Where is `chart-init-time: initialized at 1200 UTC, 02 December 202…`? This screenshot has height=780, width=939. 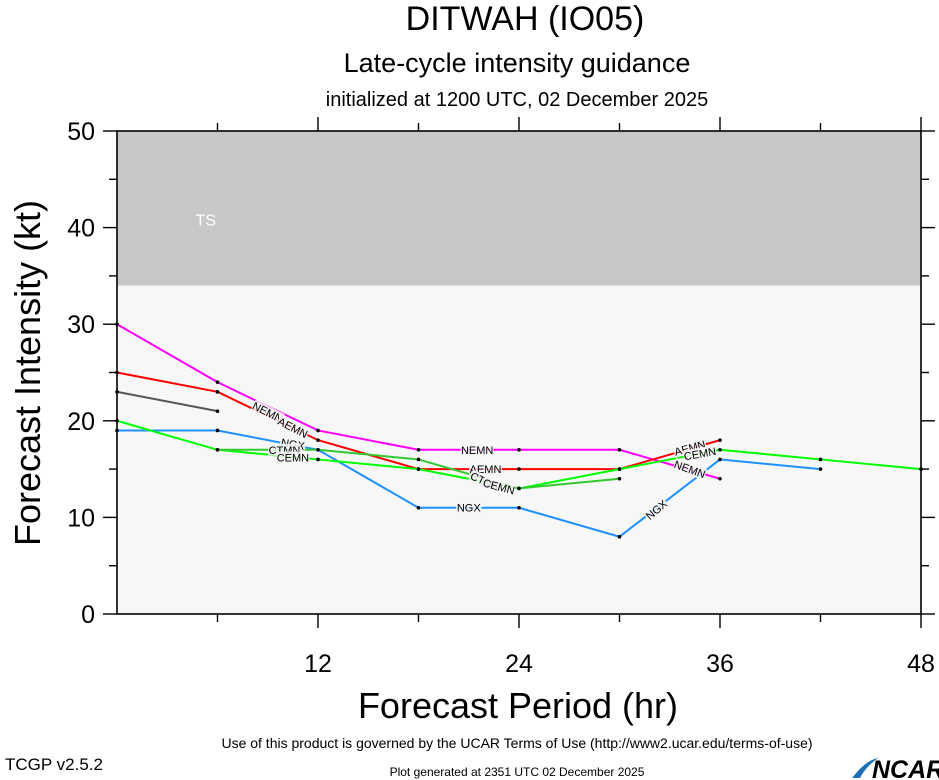
chart-init-time: initialized at 1200 UTC, 02 December 202… is located at coordinates (517, 100).